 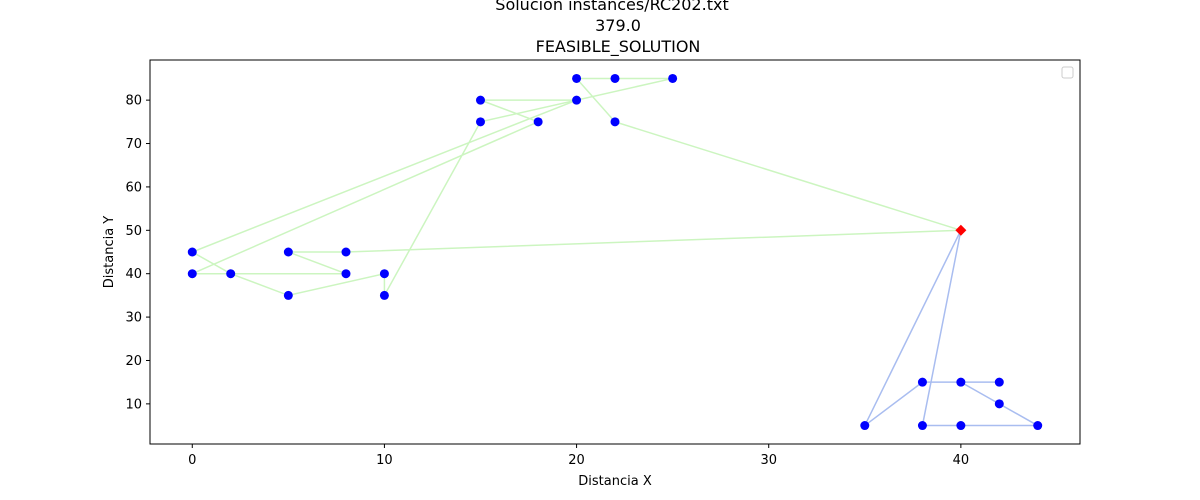 I want to click on y-tick-label: 10, so click(x=133, y=404).